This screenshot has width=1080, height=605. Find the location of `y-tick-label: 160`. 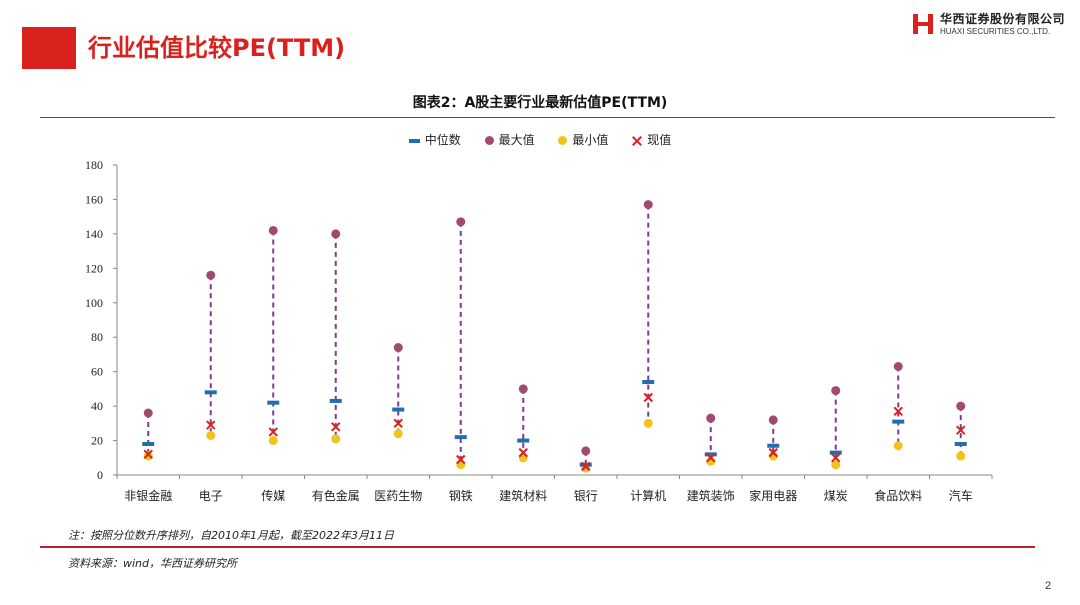

y-tick-label: 160 is located at coordinates (94, 199).